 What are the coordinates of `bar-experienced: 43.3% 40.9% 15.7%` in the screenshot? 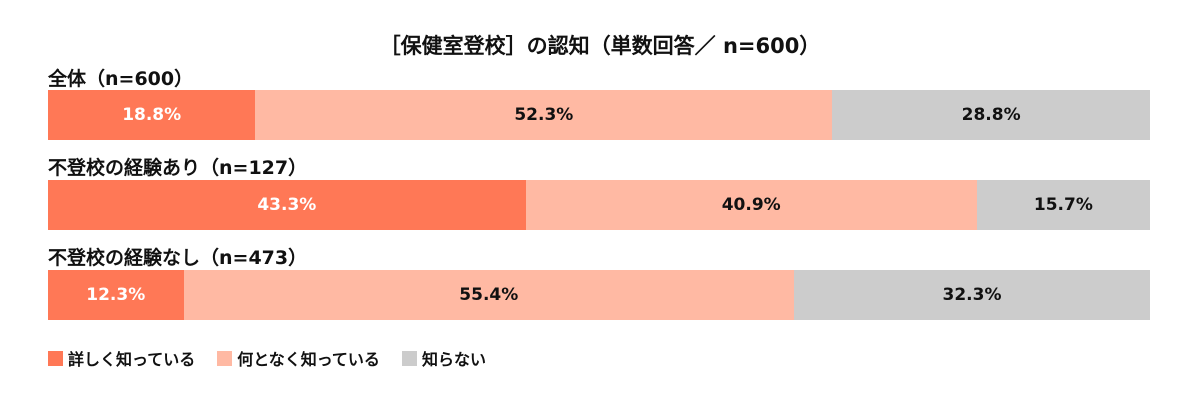 It's located at (599, 205).